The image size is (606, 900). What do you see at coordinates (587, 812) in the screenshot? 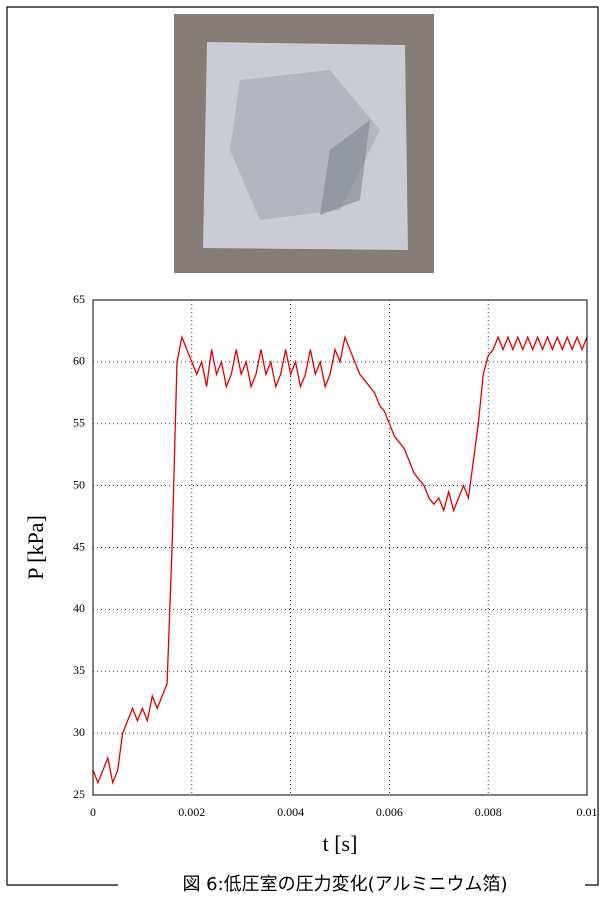
I see `x-tick-label: 0.01` at bounding box center [587, 812].